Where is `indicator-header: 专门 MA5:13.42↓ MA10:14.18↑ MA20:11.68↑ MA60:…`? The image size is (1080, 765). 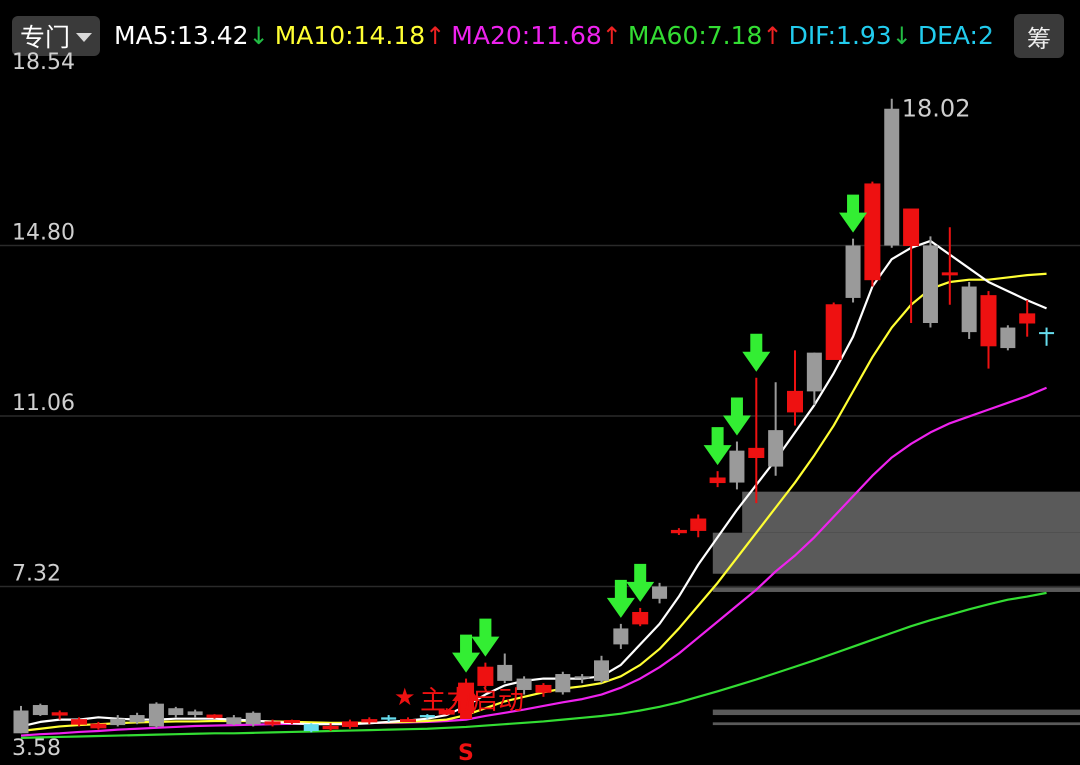 indicator-header: 专门 MA5:13.42↓ MA10:14.18↑ MA20:11.68↑ MA60:… is located at coordinates (540, 35).